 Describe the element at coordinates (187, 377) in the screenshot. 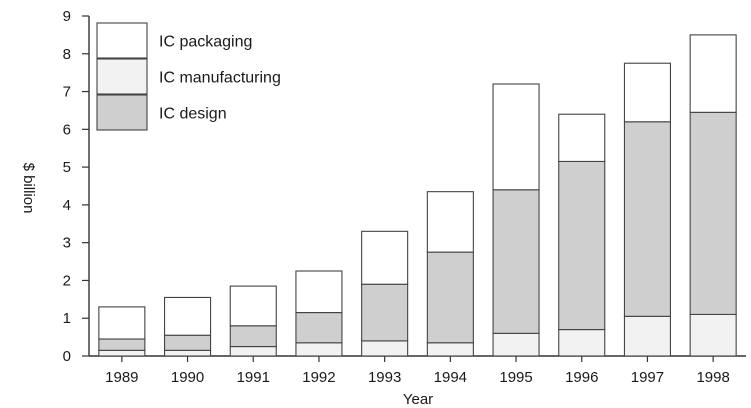

I see `x-tick-label: 1990` at that location.